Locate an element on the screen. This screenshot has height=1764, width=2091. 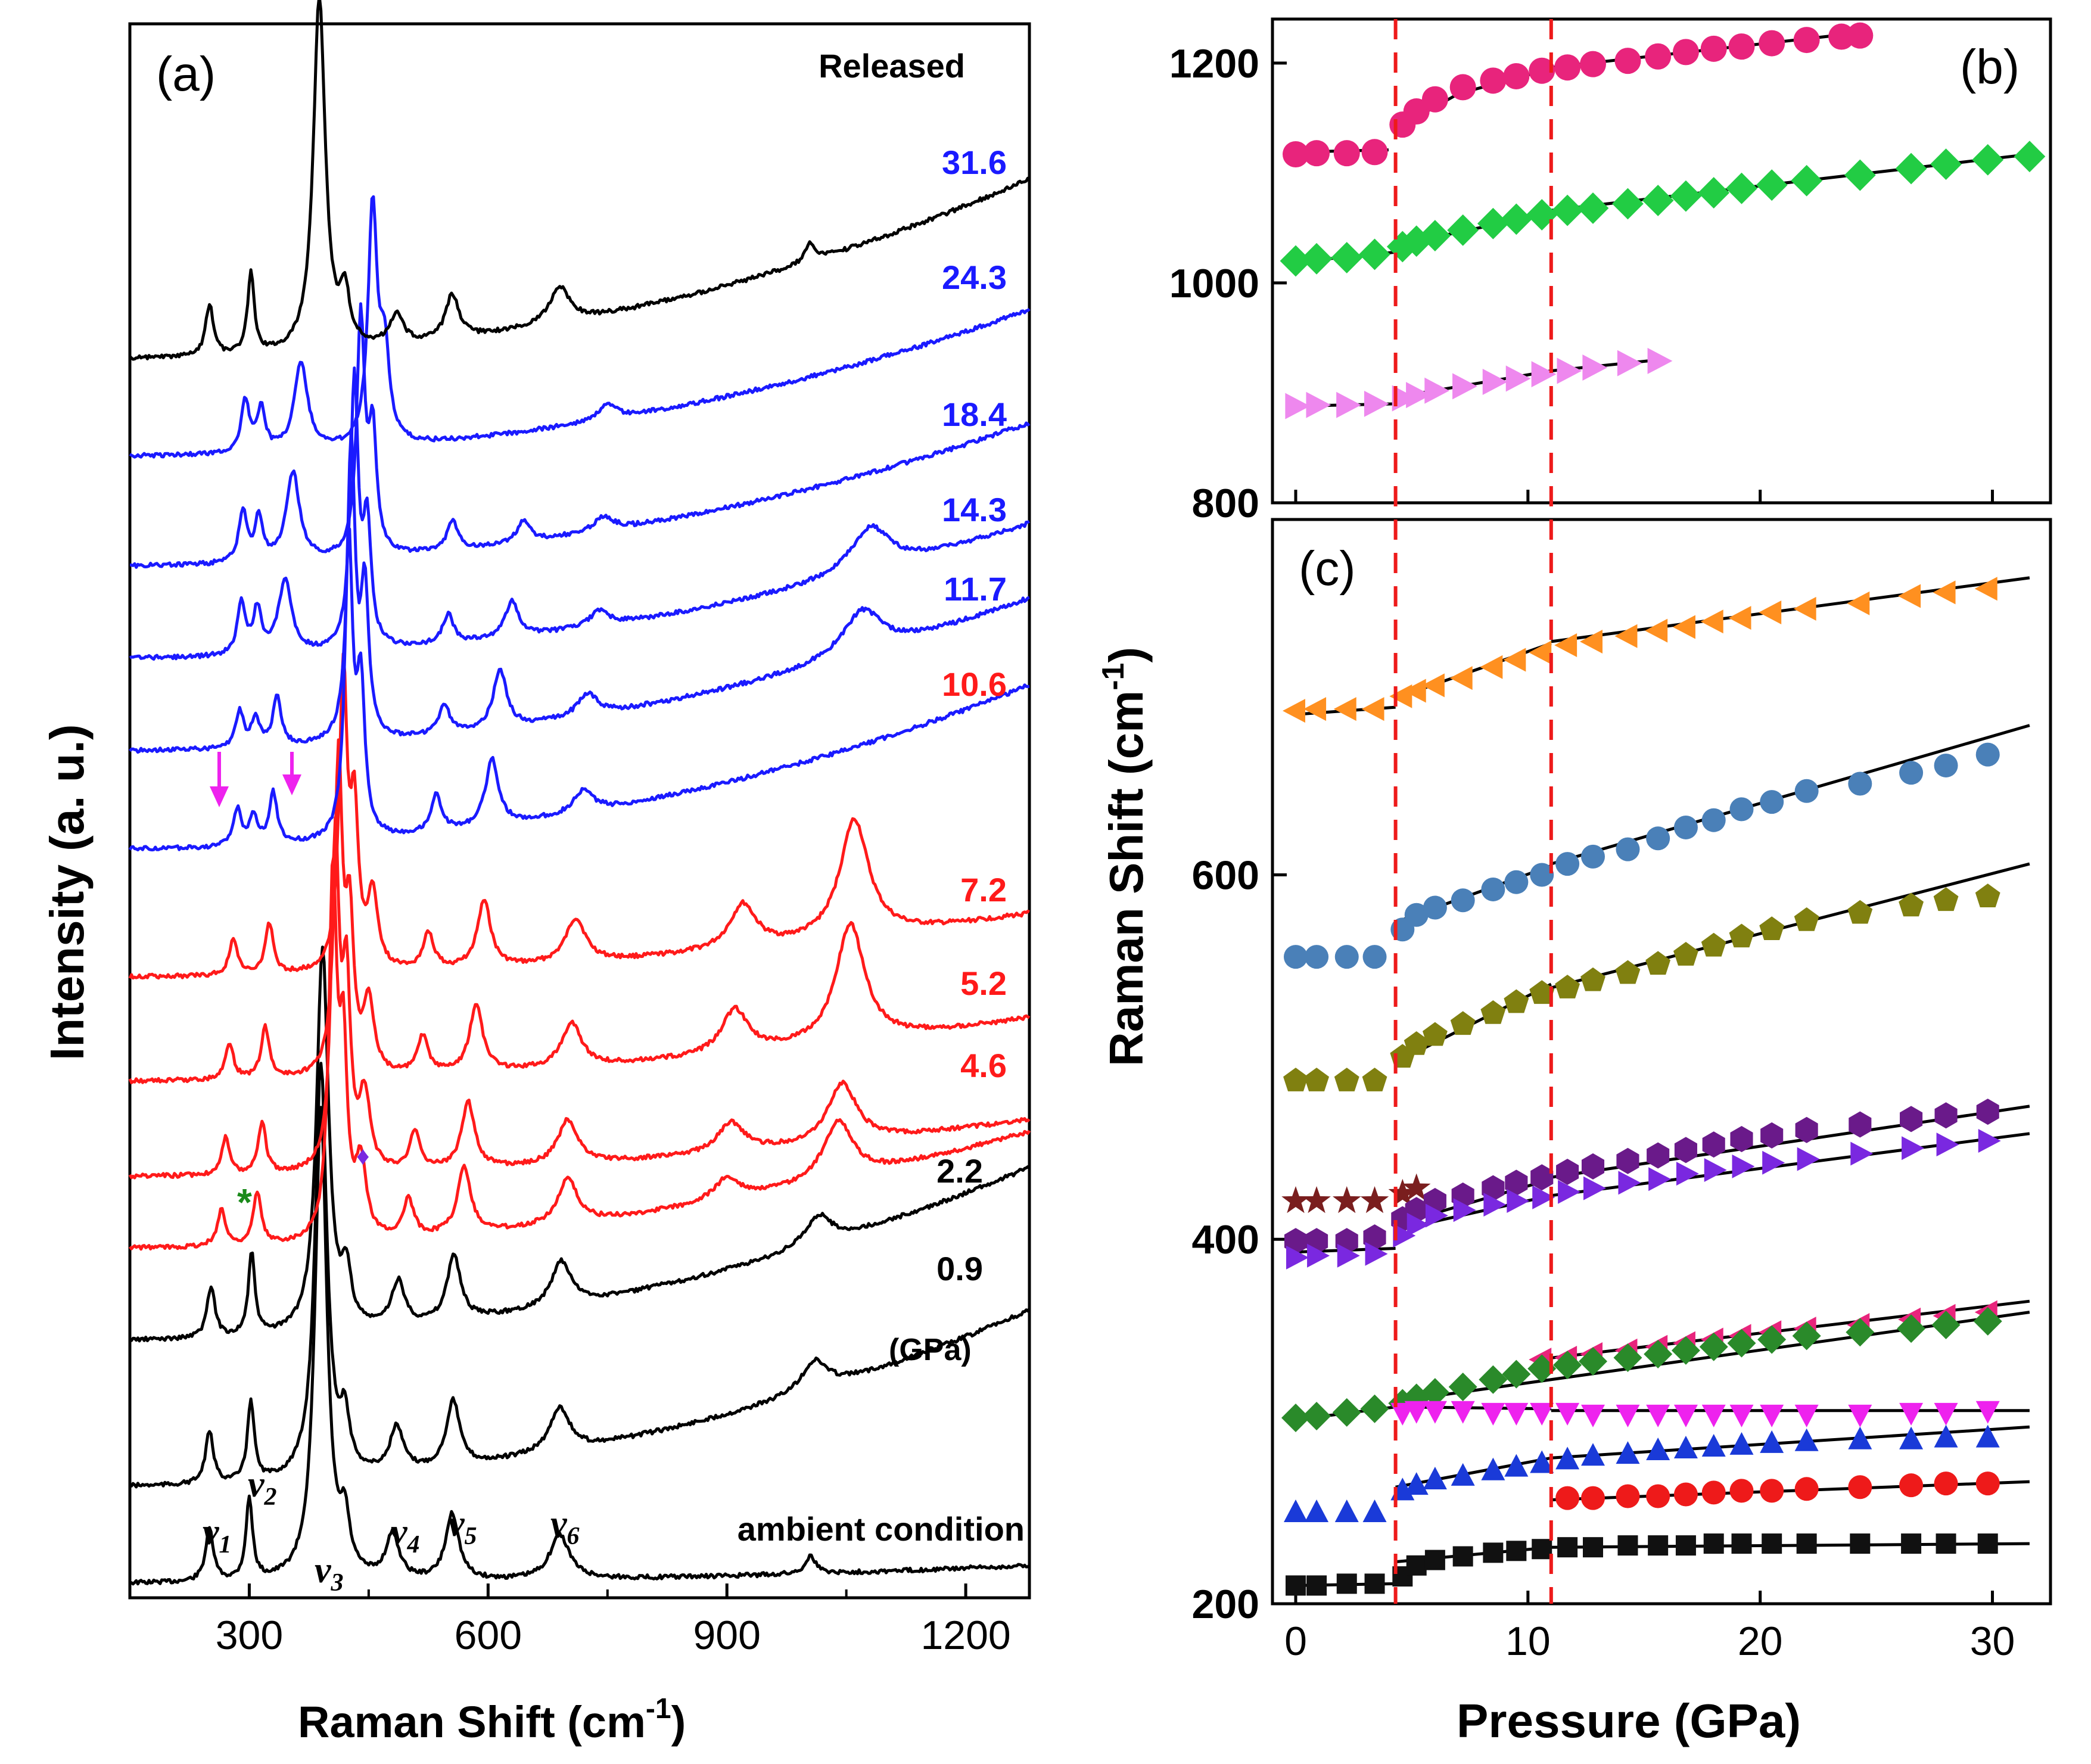
new-mode-arrows is located at coordinates (256, 779).